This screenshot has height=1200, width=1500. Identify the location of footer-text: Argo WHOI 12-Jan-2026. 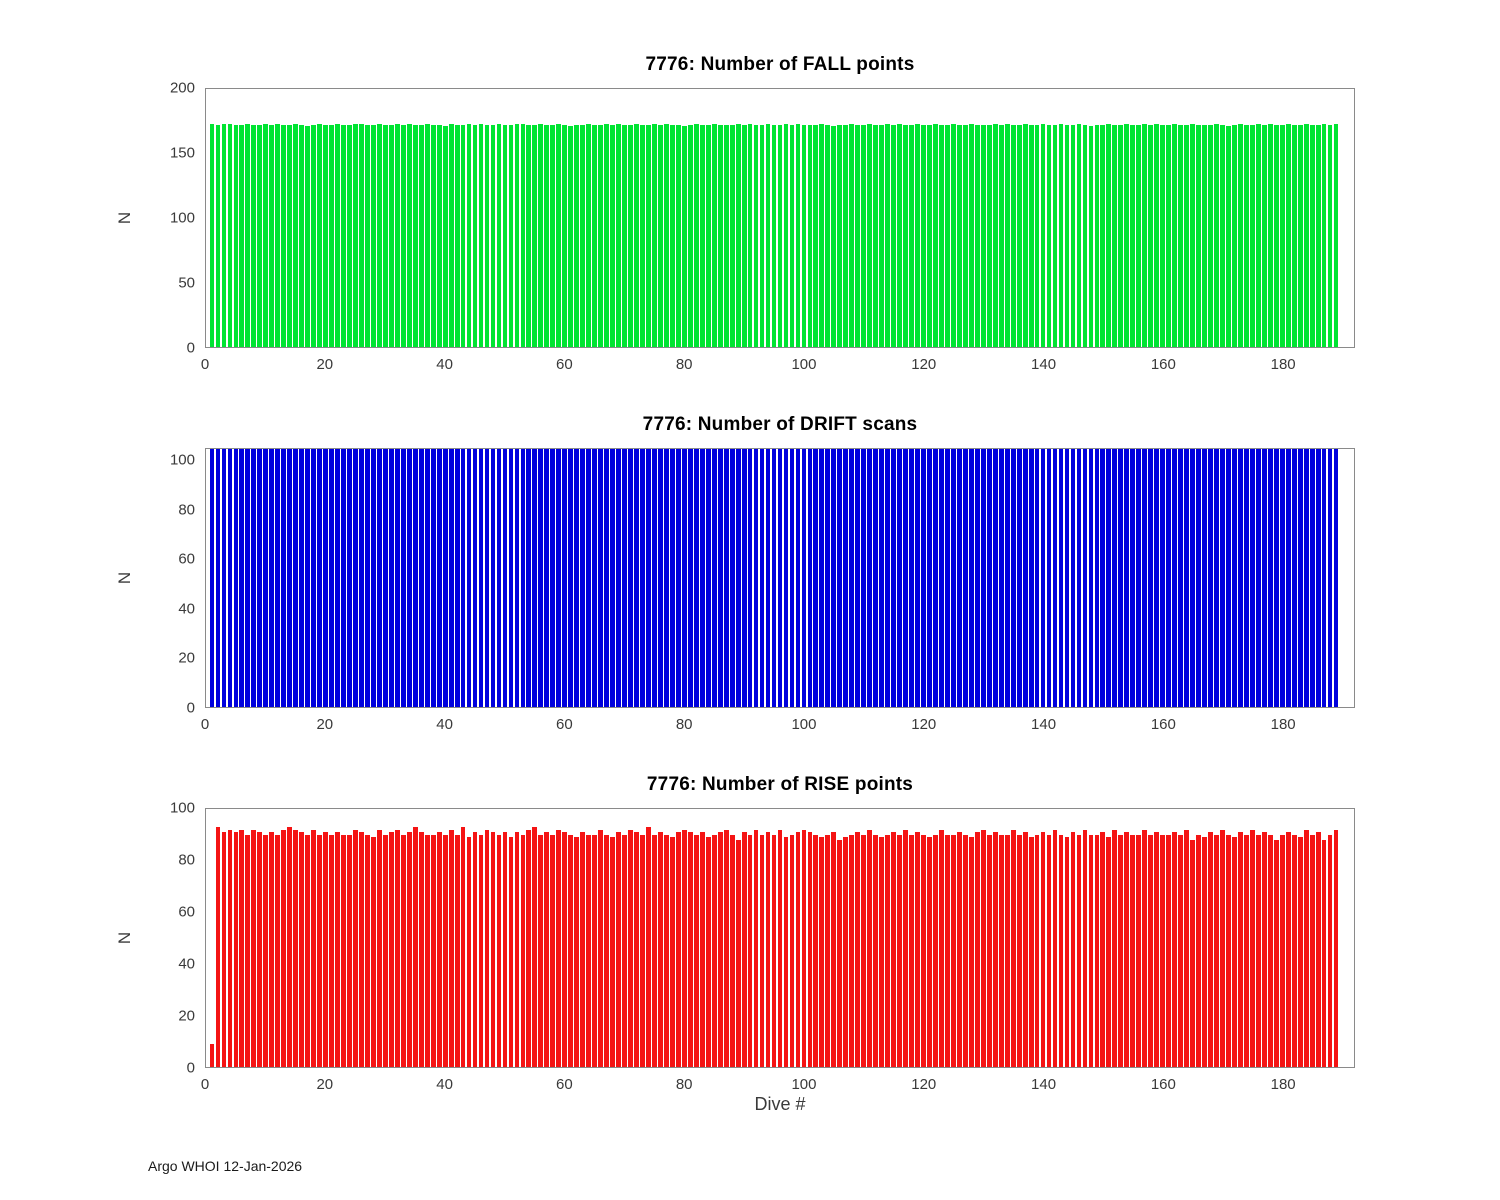
(225, 1166).